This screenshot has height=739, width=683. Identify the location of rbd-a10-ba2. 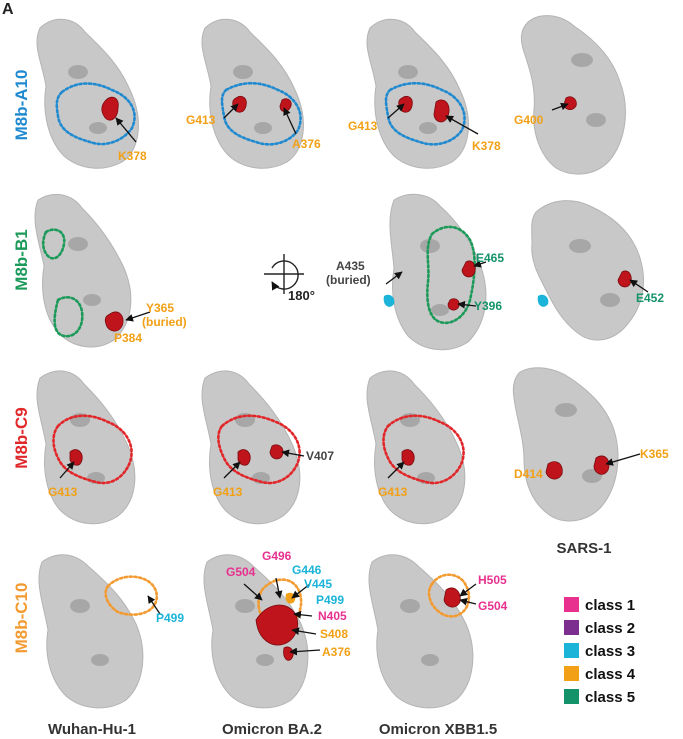
(252, 93).